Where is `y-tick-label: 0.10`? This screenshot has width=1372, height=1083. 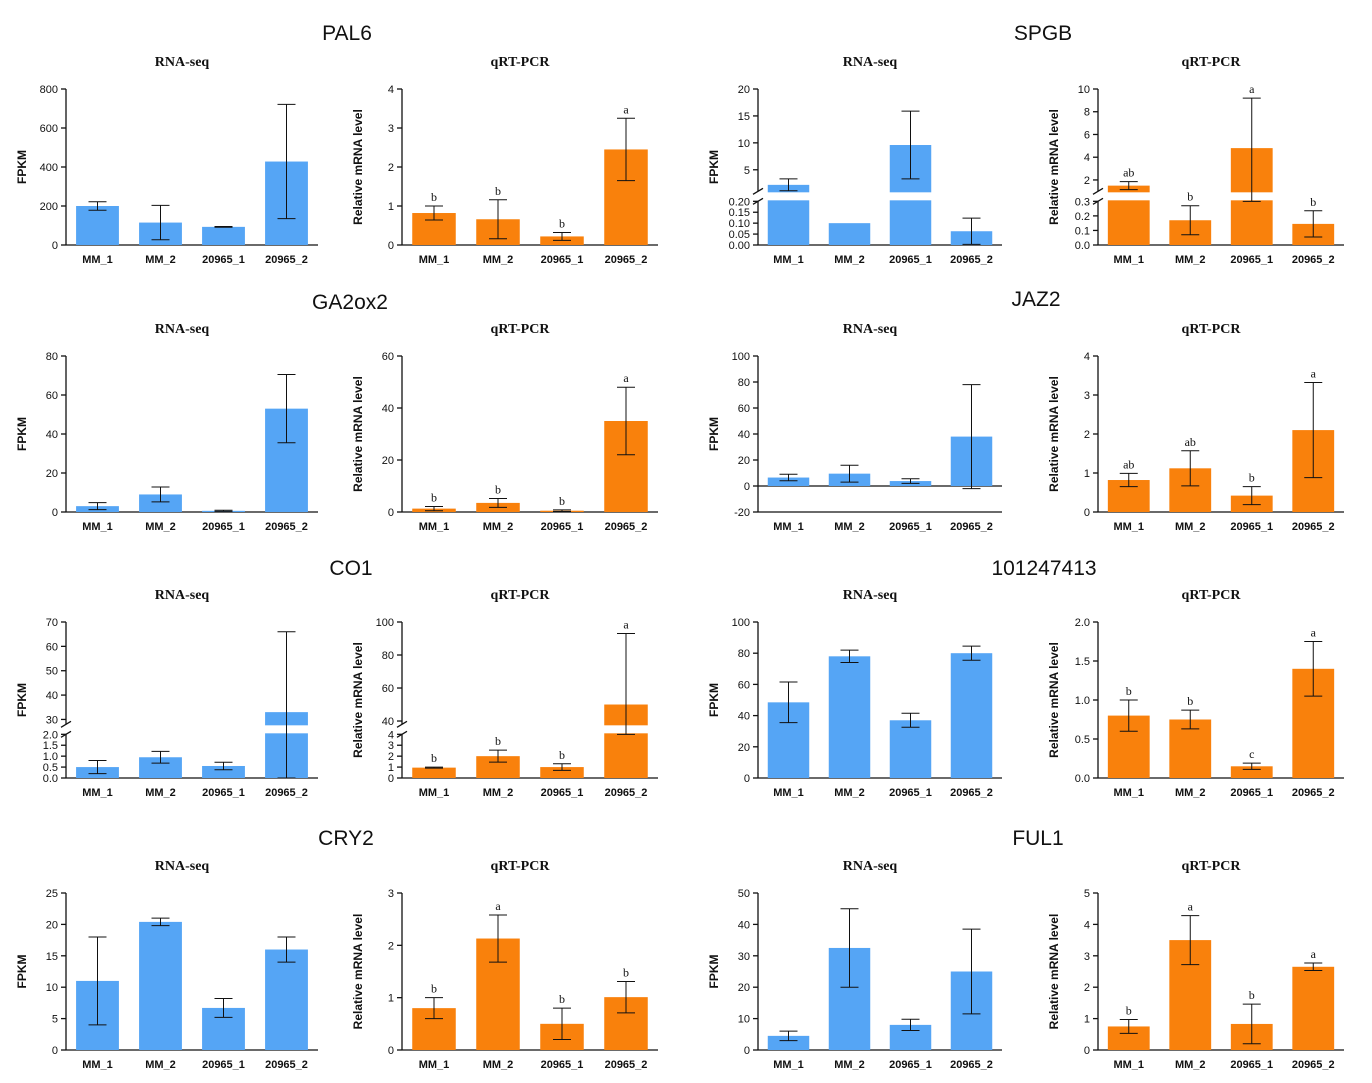
y-tick-label: 0.10 is located at coordinates (739, 224).